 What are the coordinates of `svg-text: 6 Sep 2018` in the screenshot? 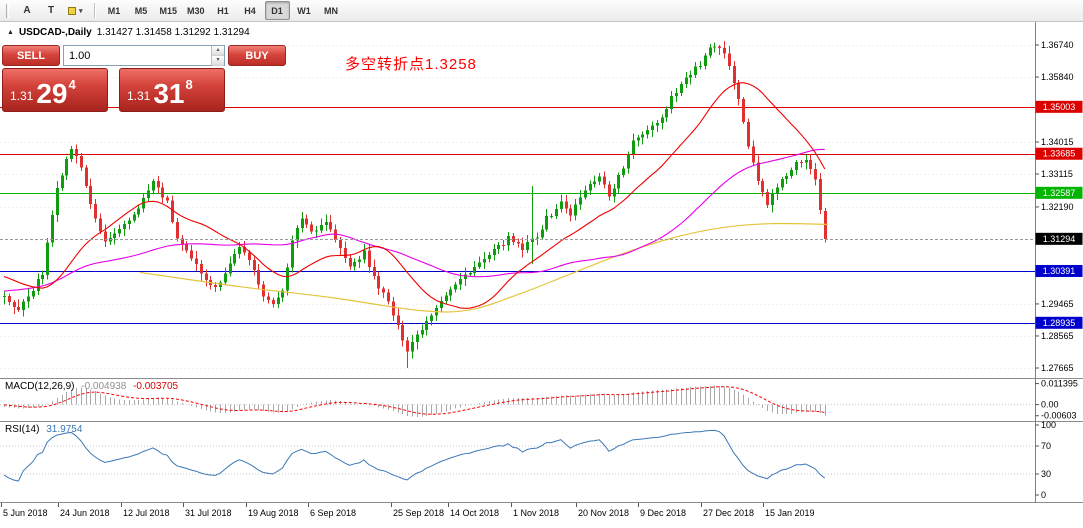 It's located at (333, 513).